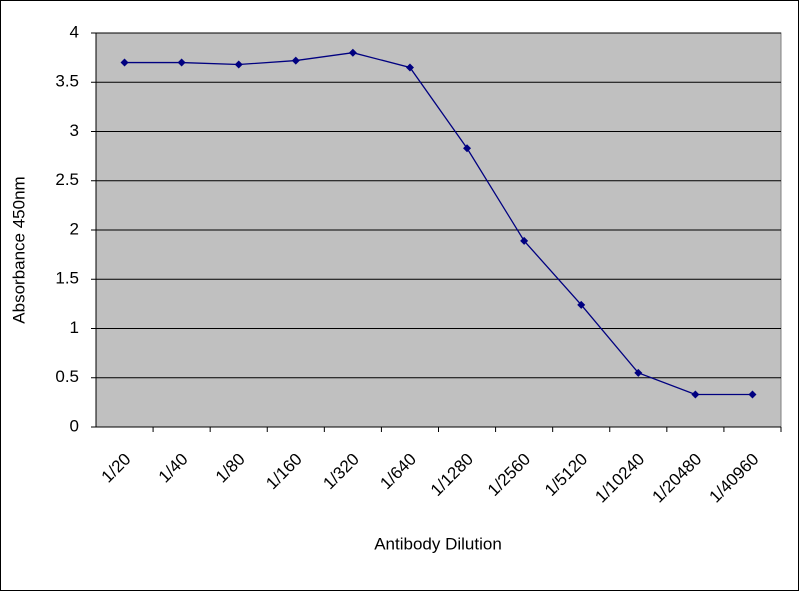  Describe the element at coordinates (67, 179) in the screenshot. I see `y-tick-label: 2.5` at that location.